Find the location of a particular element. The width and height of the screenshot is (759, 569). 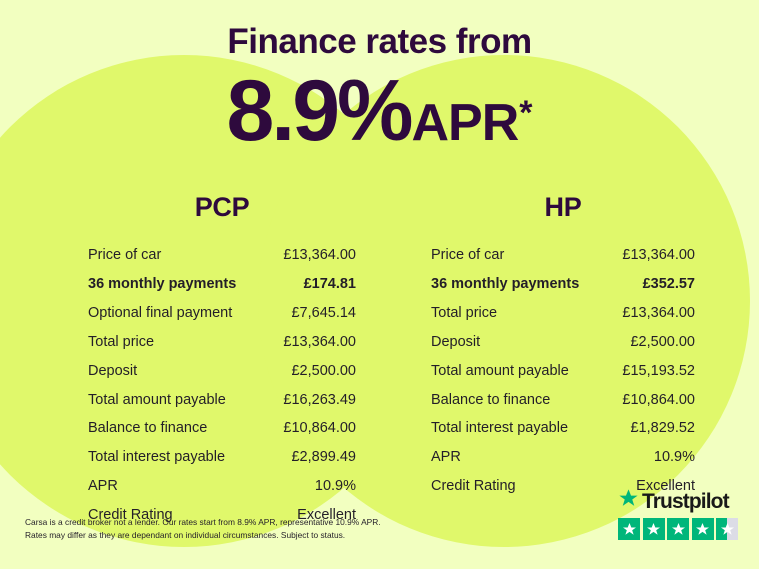

trustpilot-star-rating is located at coordinates (681, 529).